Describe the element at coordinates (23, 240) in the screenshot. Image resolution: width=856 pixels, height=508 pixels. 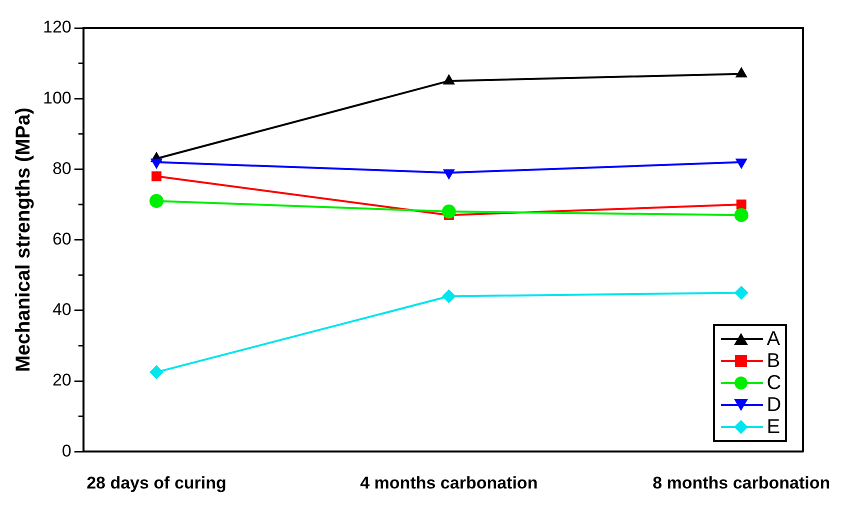
I see `y-axis-title: Mechanical strengths (MPa)` at that location.